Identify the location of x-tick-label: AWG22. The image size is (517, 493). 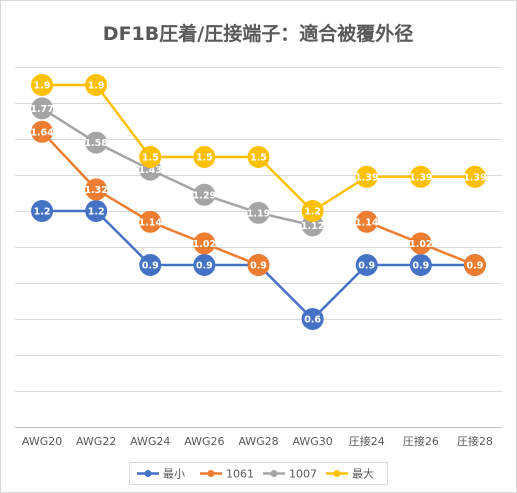
(96, 441).